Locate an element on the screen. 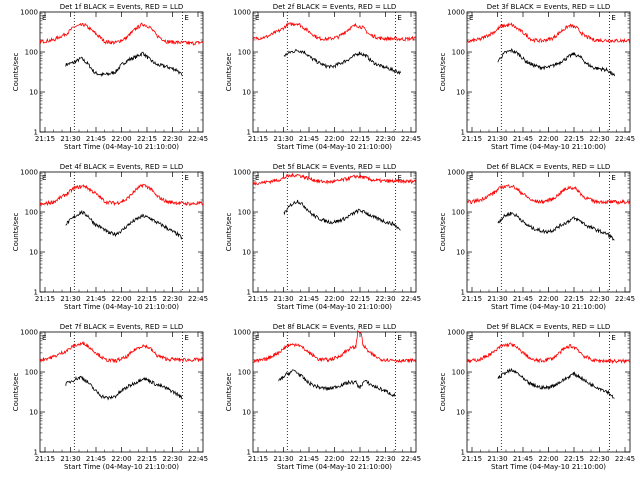 The image size is (640, 480). panel-title: Det 2f BLACK = Events, RED = LLD is located at coordinates (334, 7).